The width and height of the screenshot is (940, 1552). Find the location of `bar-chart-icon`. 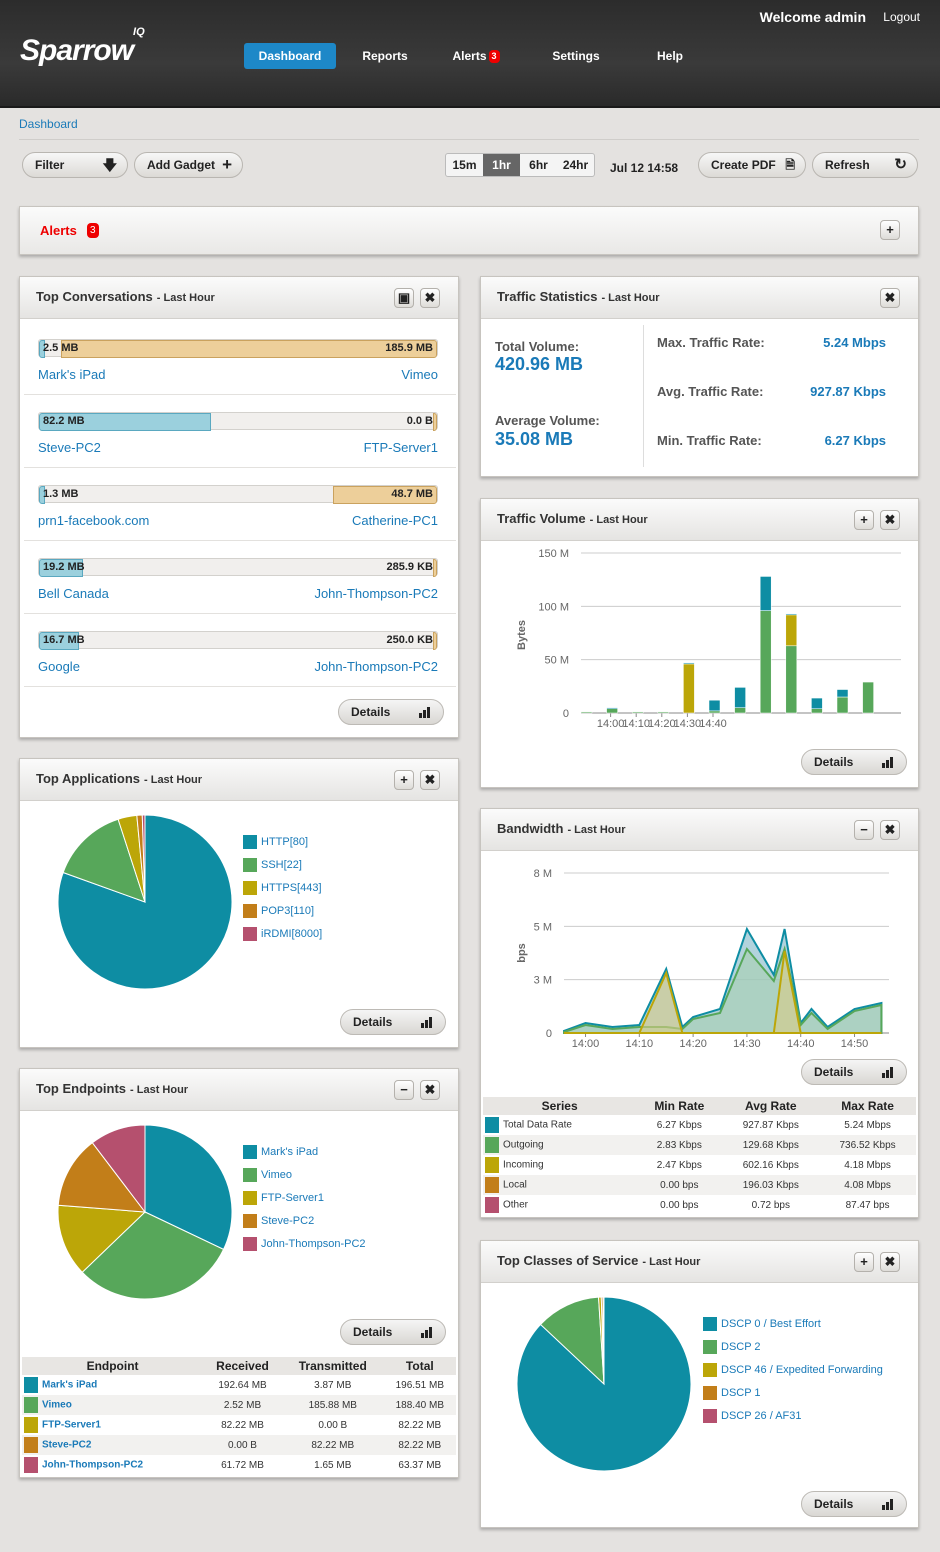

bar-chart-icon is located at coordinates (888, 1072).